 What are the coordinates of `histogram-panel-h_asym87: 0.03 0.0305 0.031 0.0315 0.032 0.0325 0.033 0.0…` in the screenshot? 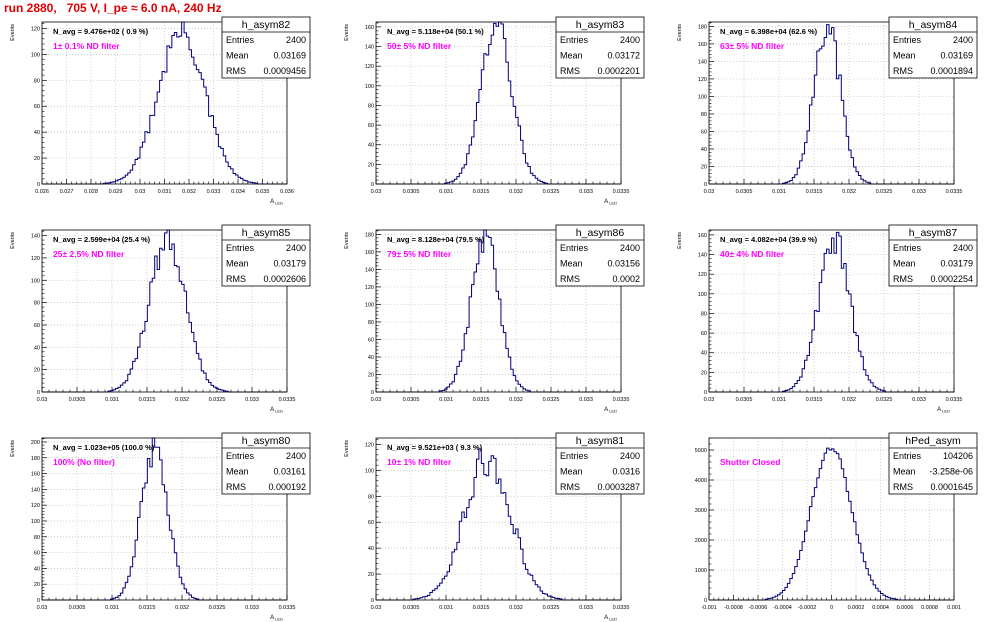 It's located at (827, 319).